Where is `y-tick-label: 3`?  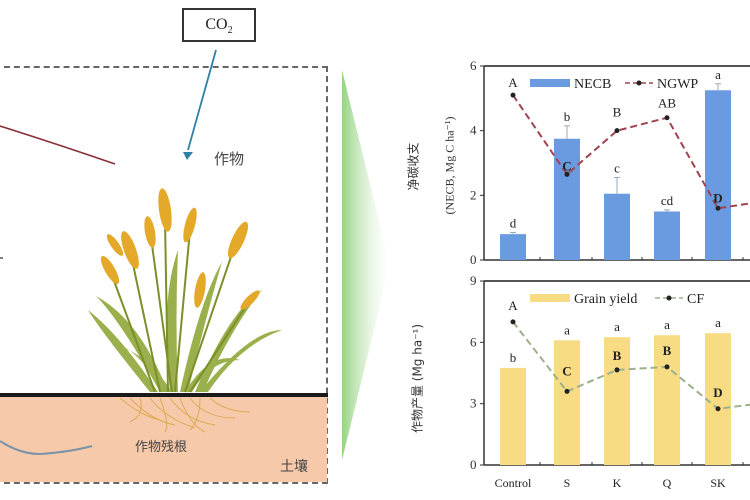 y-tick-label: 3 is located at coordinates (473, 403).